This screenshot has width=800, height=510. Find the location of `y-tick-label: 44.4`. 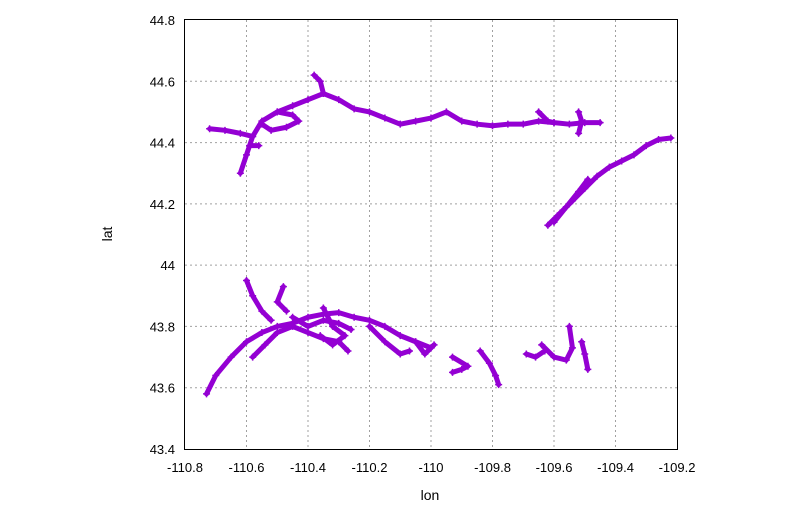

y-tick-label: 44.4 is located at coordinates (162, 143).